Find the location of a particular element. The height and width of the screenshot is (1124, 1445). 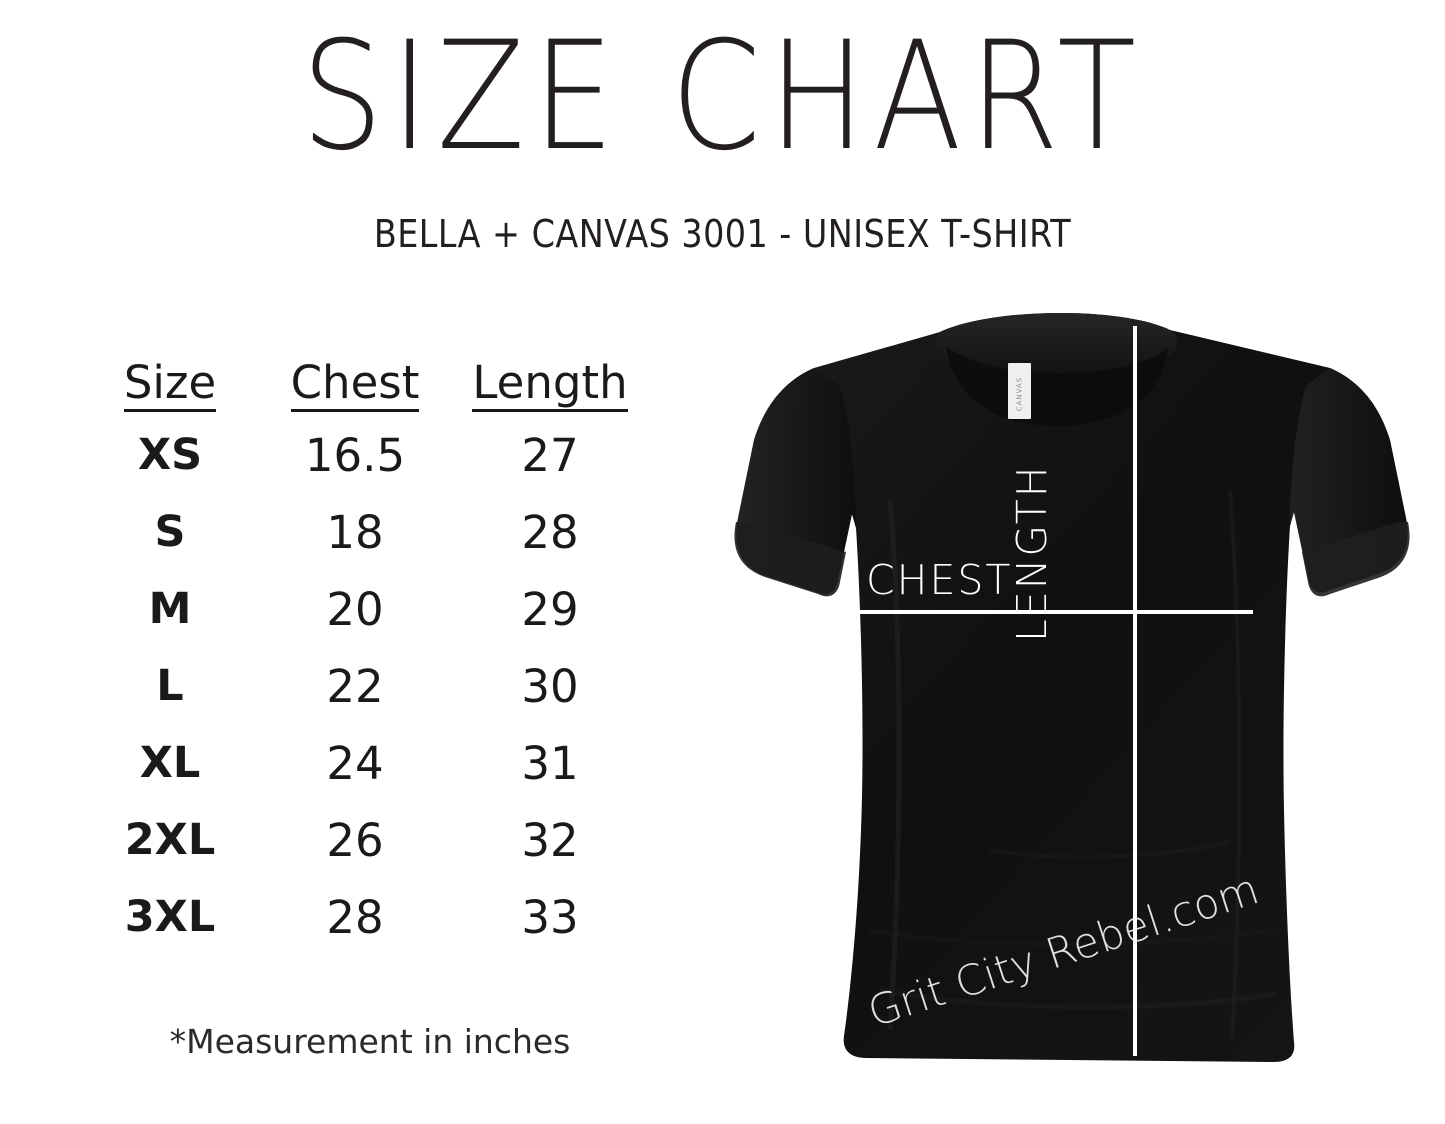

cell-size: L is located at coordinates (170, 686).